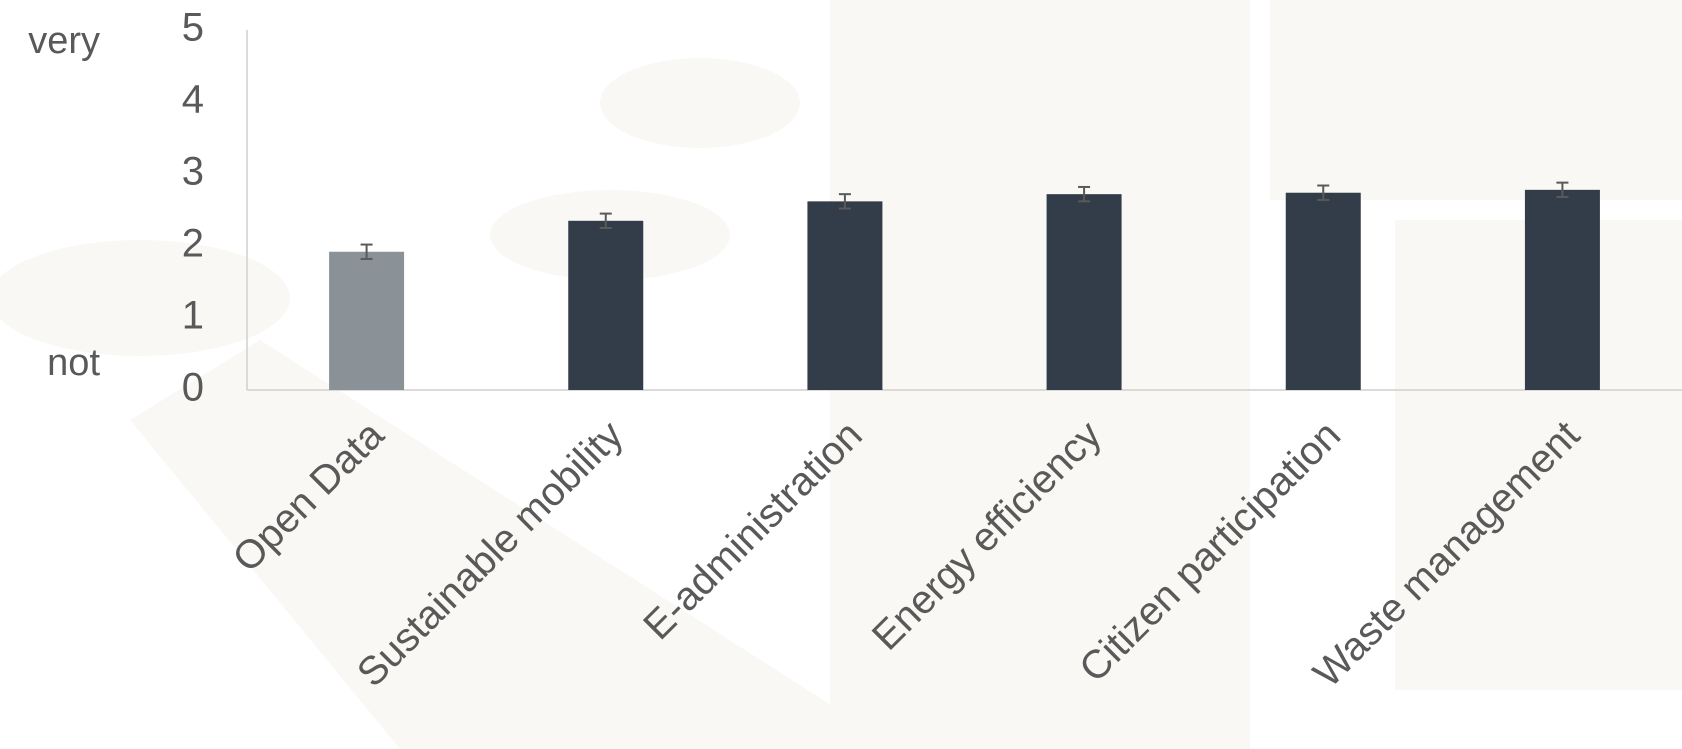  What do you see at coordinates (193, 244) in the screenshot?
I see `y-tick-label: 2` at bounding box center [193, 244].